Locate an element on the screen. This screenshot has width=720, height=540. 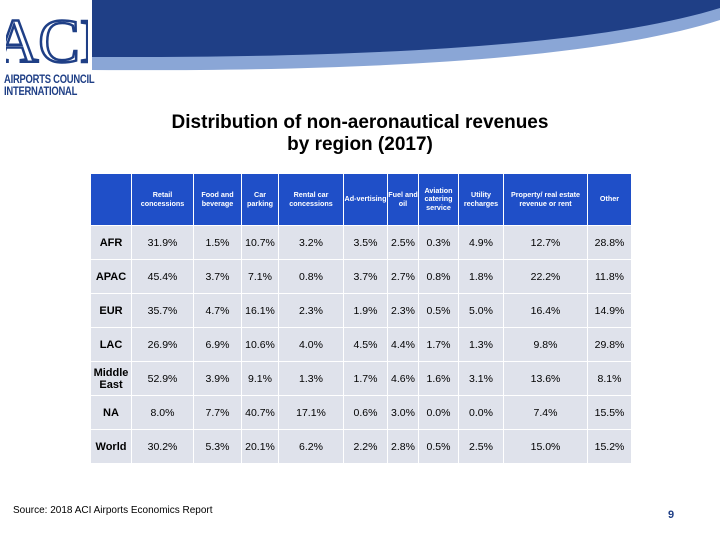
table-cell: 16.4% is located at coordinates (545, 310).